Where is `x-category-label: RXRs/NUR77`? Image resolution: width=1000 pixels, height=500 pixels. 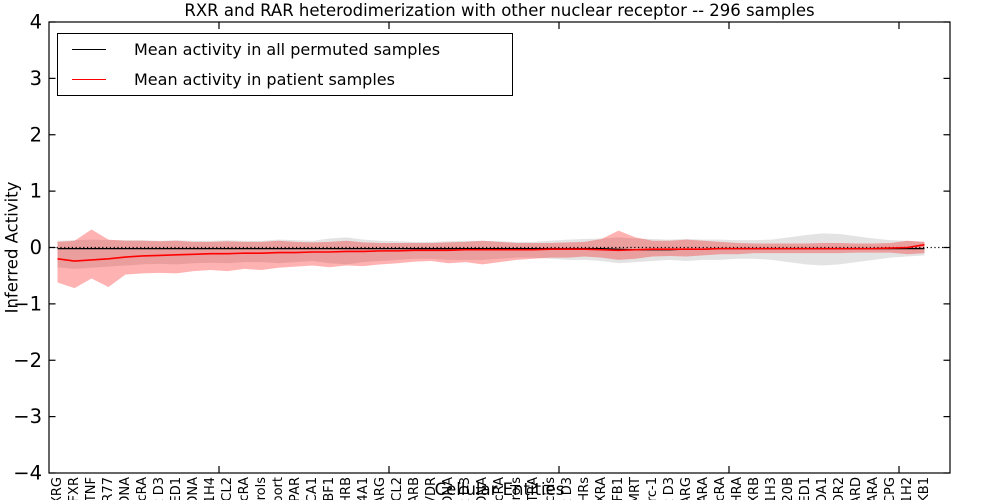
x-category-label: RXRs/NUR77 is located at coordinates (108, 488).